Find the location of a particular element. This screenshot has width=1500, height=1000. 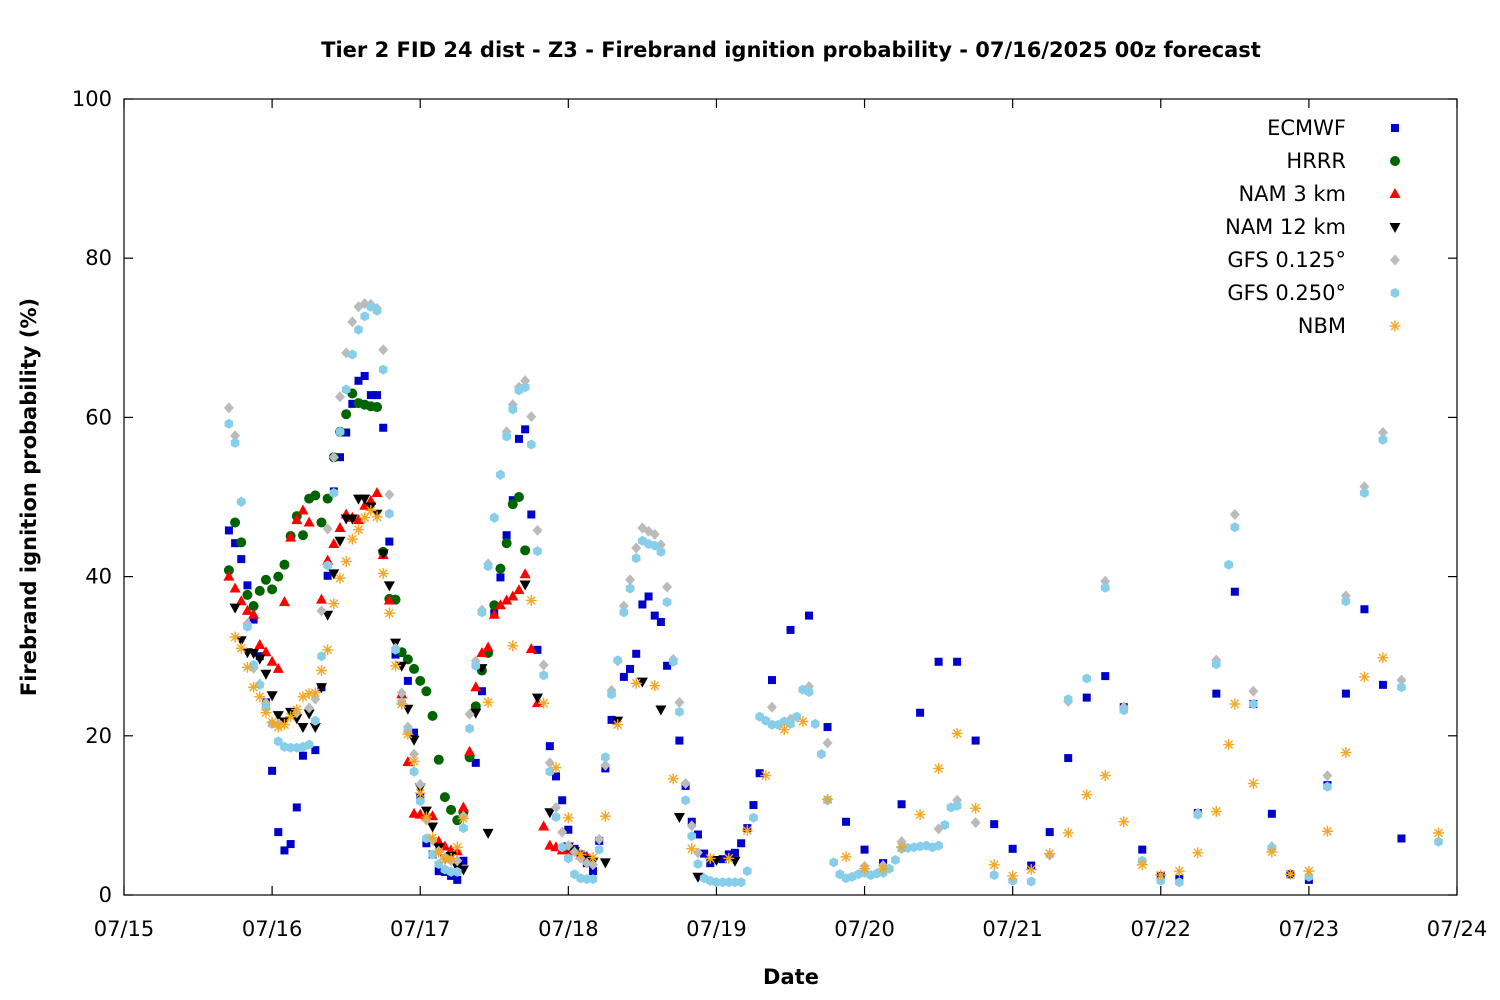

x-axis-label: Date is located at coordinates (791, 977).